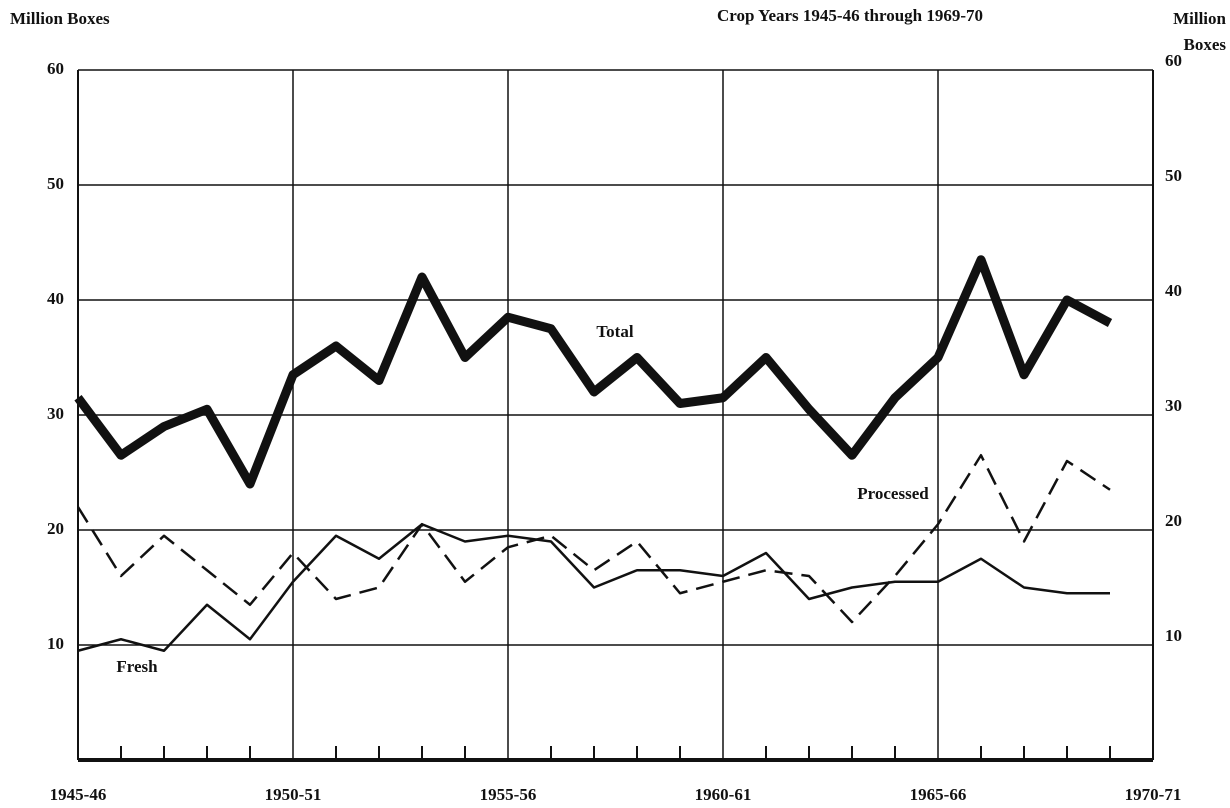 This screenshot has height=808, width=1230. I want to click on series-label: Fresh, so click(137, 666).